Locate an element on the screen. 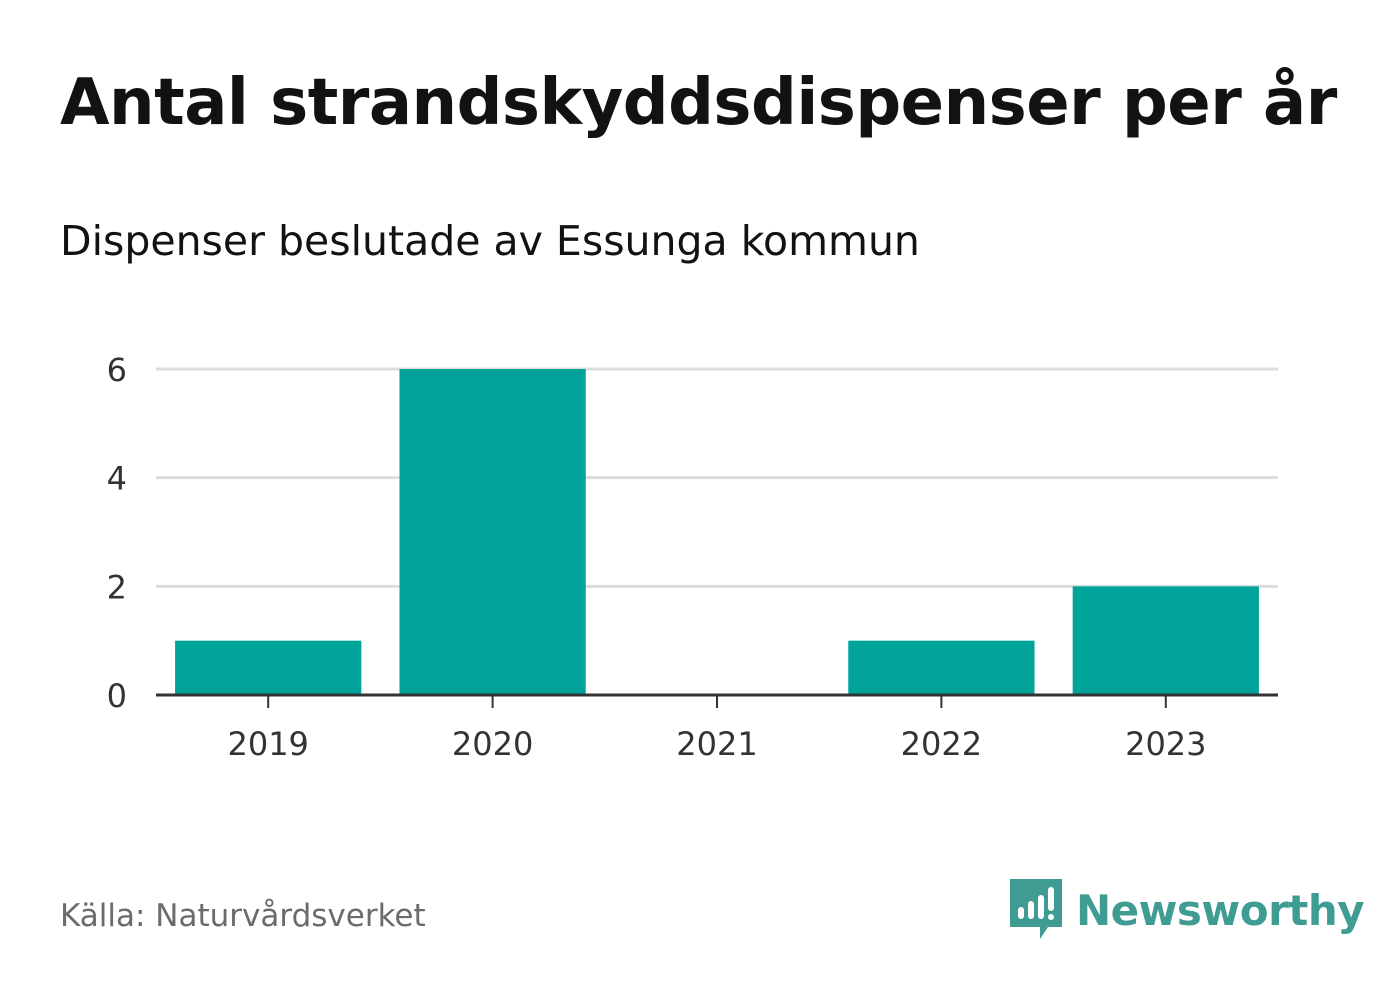 This screenshot has height=999, width=1382. bar-chart-speech-bubble-icon is located at coordinates (1036, 909).